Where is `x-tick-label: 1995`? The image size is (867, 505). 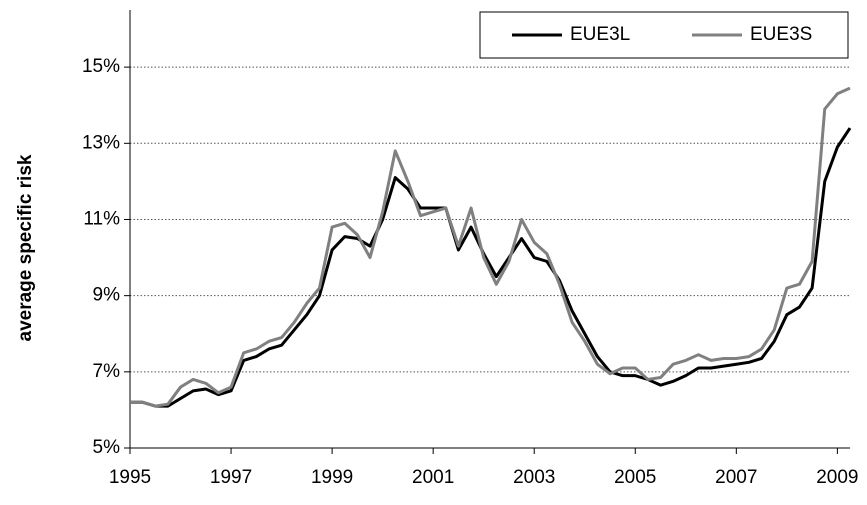 x-tick-label: 1995 is located at coordinates (130, 477).